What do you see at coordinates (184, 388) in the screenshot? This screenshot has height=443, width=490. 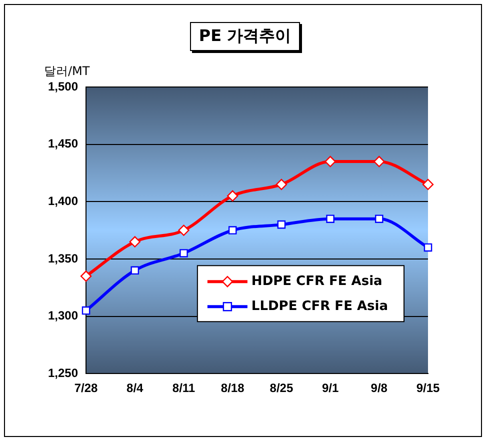 I see `x-tick-label: 8/11` at bounding box center [184, 388].